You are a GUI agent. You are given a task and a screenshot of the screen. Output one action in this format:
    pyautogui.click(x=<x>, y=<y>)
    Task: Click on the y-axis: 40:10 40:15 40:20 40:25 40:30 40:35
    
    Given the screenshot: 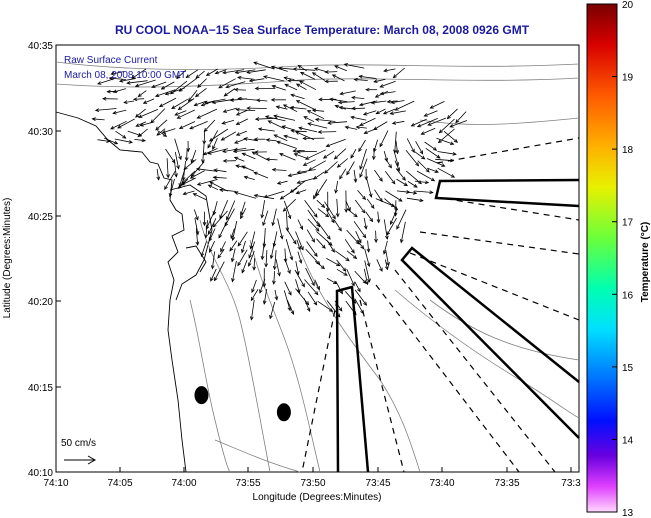 What is the action you would take?
    pyautogui.click(x=44, y=260)
    